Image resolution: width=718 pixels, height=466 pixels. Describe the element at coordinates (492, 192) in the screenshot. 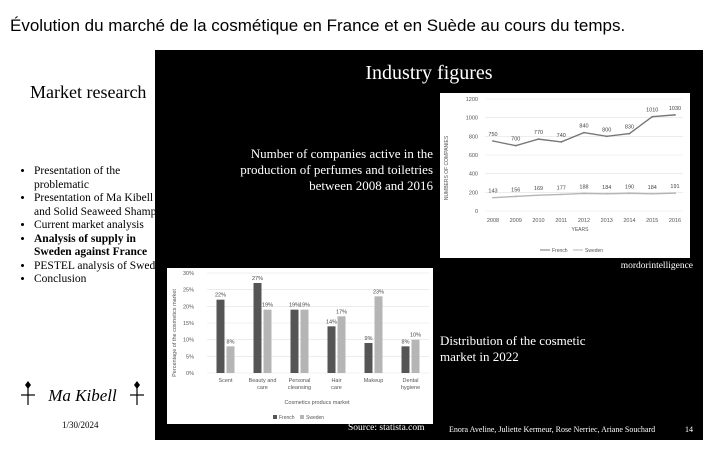

I see `data-label: 143` at that location.